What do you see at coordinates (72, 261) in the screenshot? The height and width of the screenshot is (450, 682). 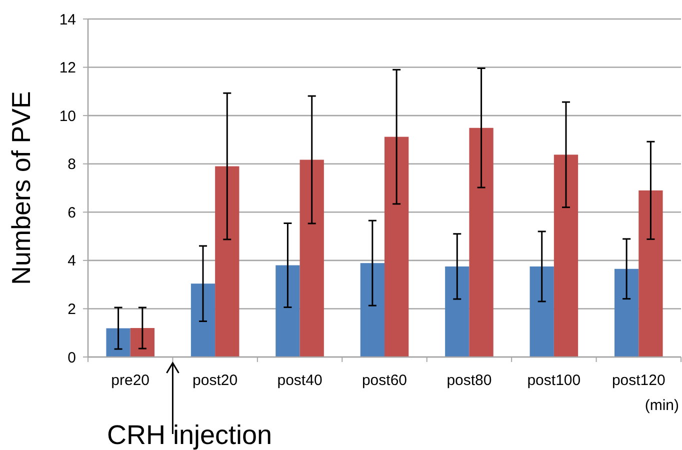 I see `y-tick-label: 4` at bounding box center [72, 261].